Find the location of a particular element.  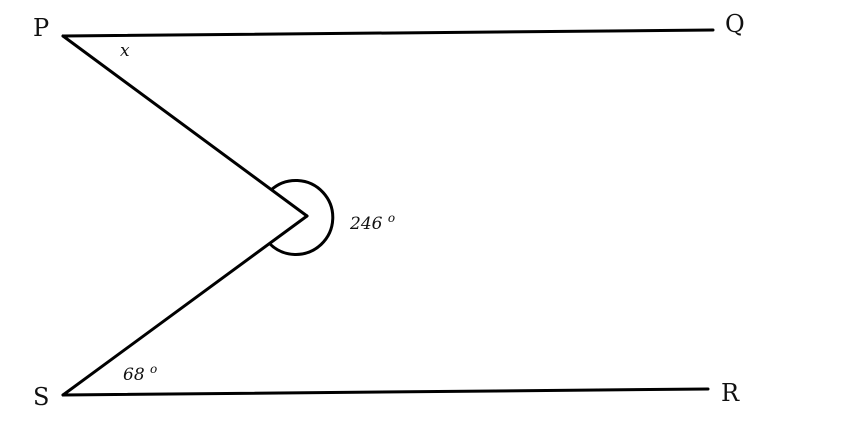

angle-246-degree-mark: o is located at coordinates (391, 218).